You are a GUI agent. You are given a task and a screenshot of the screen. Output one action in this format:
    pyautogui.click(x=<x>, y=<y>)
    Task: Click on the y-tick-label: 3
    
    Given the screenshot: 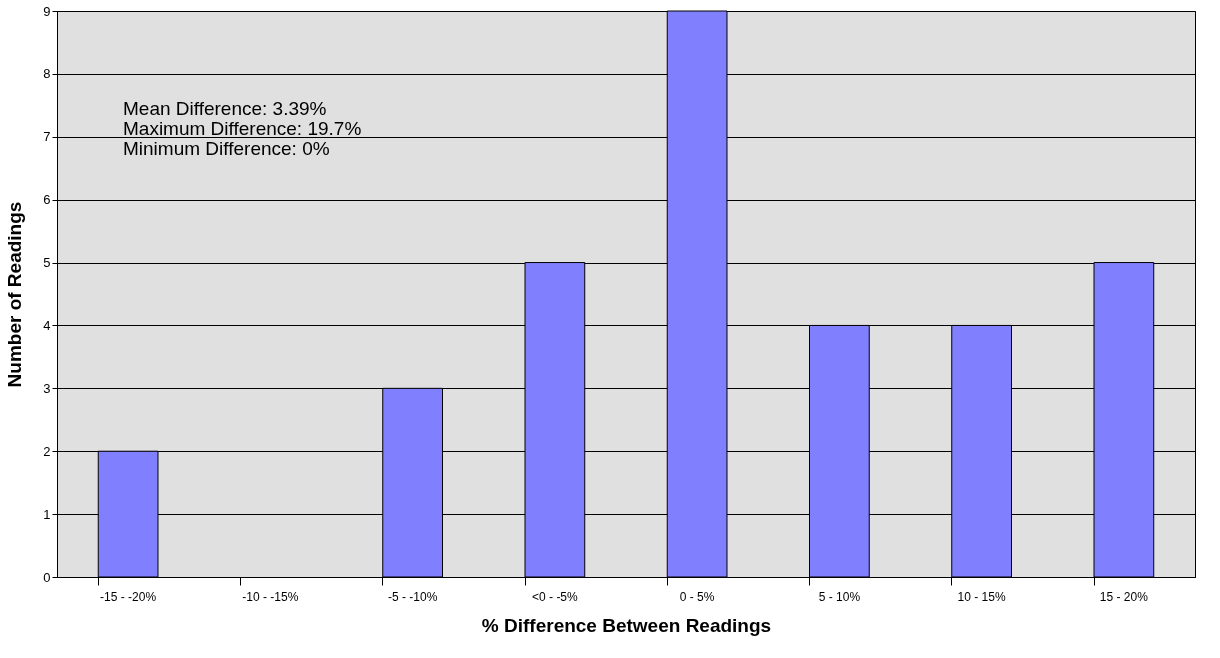 What is the action you would take?
    pyautogui.click(x=47, y=388)
    